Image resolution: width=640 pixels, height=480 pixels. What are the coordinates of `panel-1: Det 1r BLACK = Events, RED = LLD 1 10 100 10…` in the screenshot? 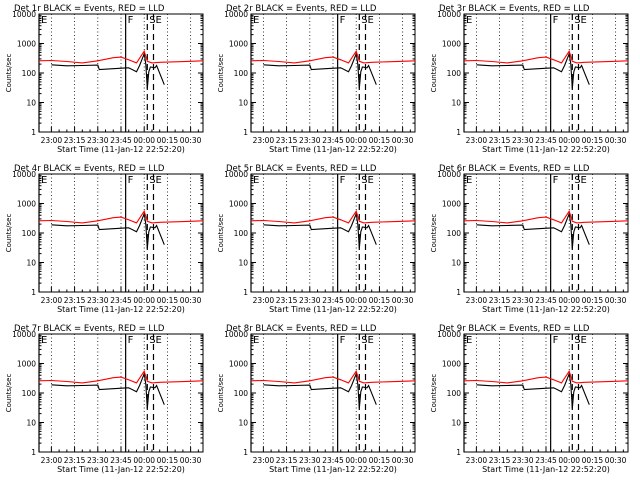 It's located at (104, 79).